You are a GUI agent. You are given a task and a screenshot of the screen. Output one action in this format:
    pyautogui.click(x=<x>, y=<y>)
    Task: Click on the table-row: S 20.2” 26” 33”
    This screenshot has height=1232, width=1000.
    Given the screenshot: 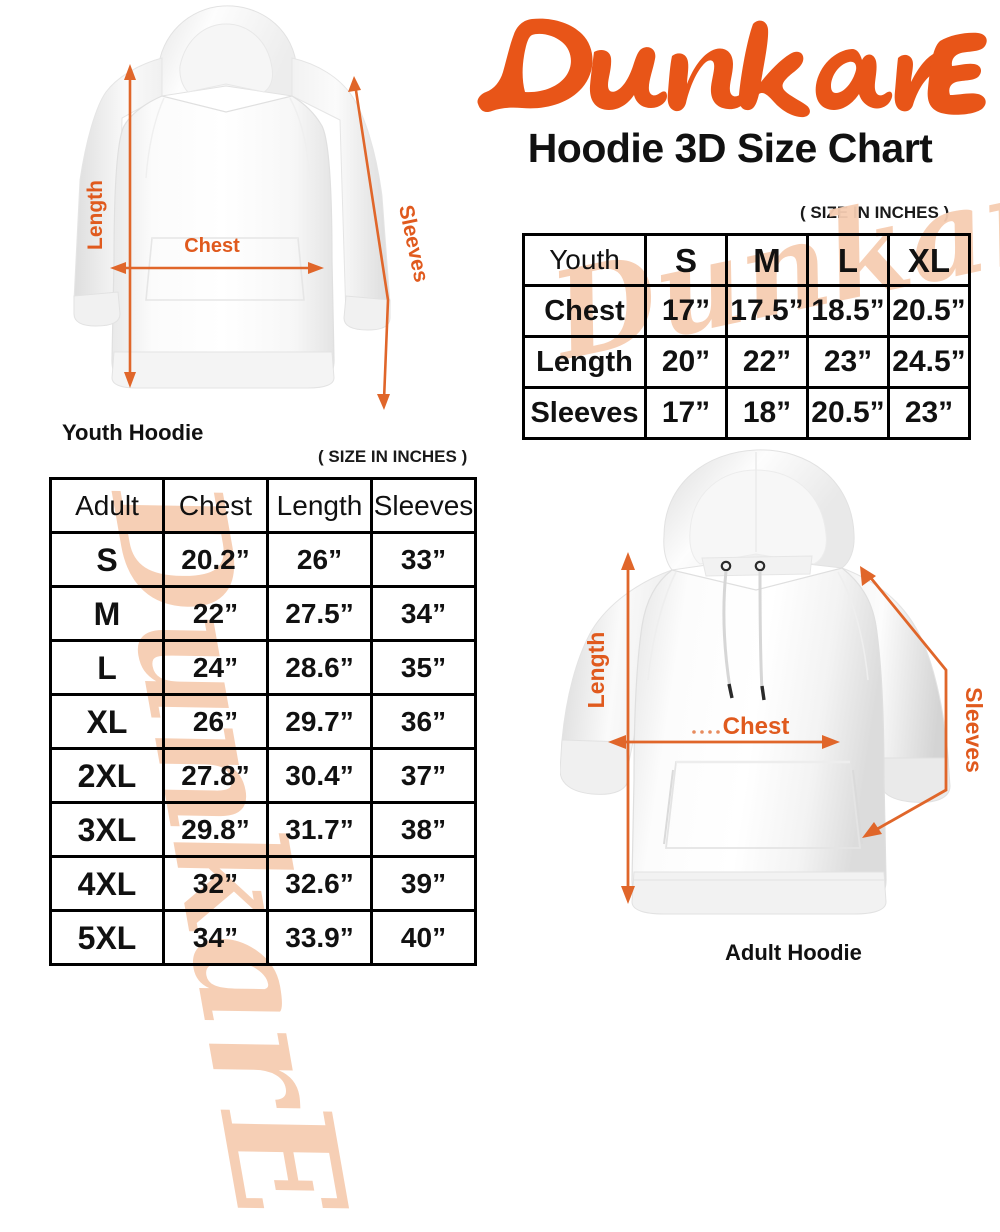 What is the action you would take?
    pyautogui.click(x=263, y=559)
    